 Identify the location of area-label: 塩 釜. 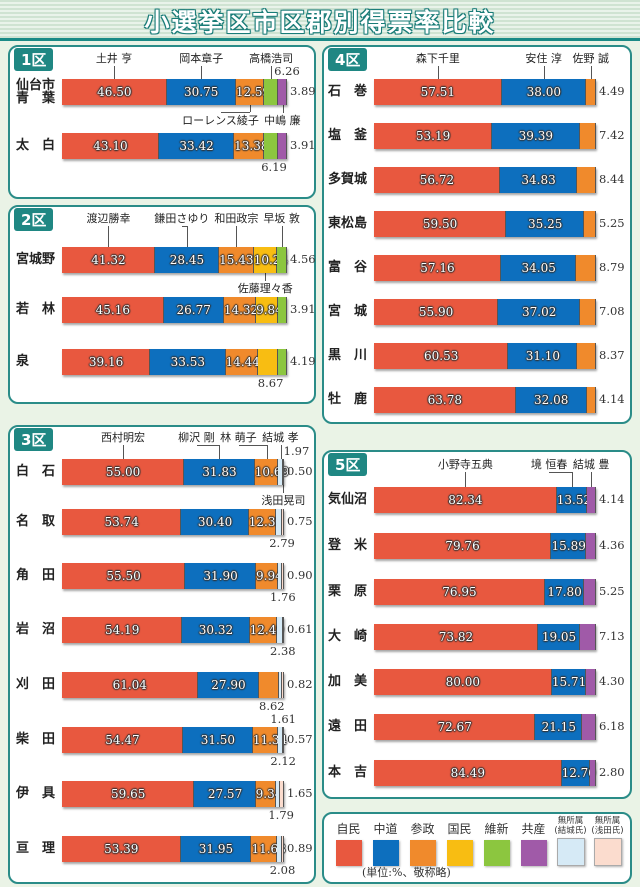
(348, 135).